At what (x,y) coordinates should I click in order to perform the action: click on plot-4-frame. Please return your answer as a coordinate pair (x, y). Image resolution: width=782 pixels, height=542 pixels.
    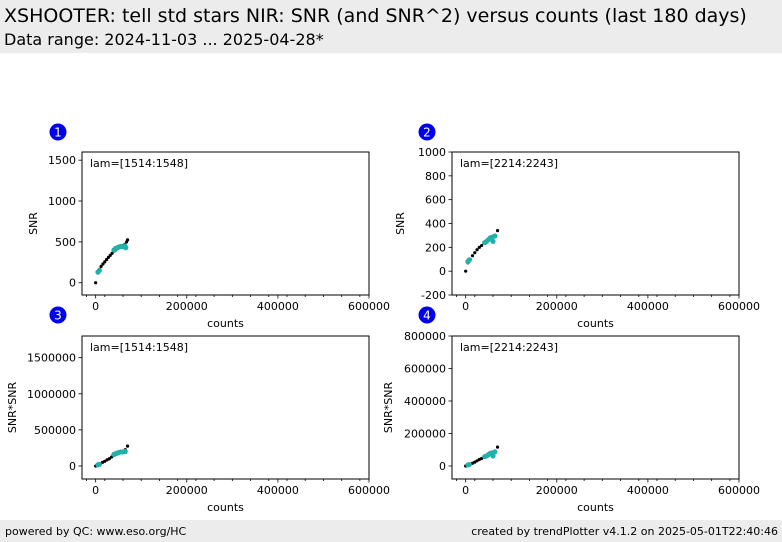
    Looking at the image, I should click on (595, 407).